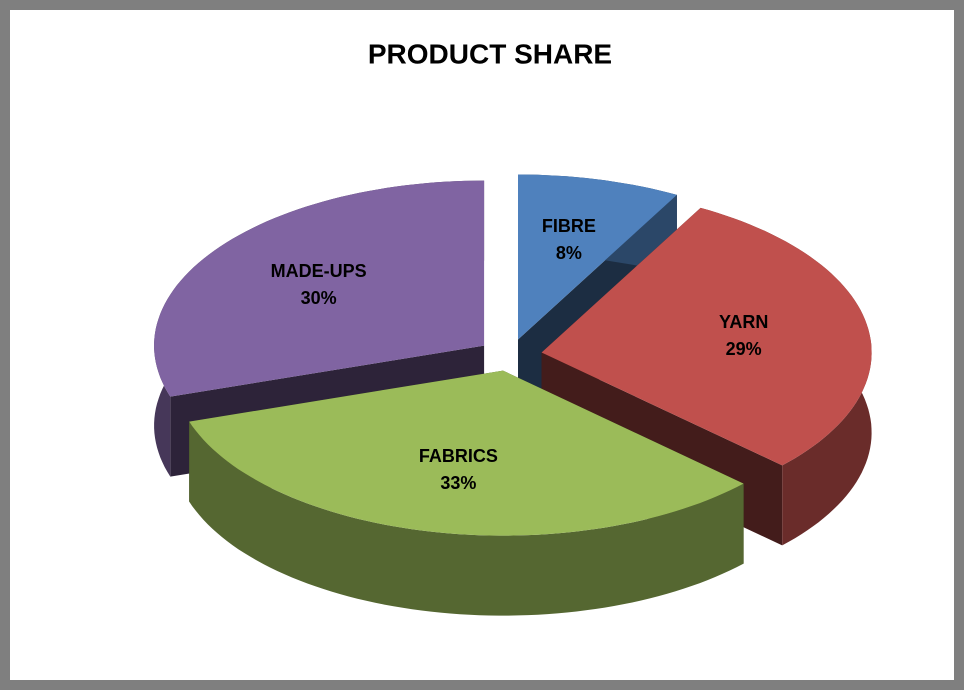 The image size is (964, 690). What do you see at coordinates (490, 53) in the screenshot?
I see `chart-title: PRODUCT SHARE` at bounding box center [490, 53].